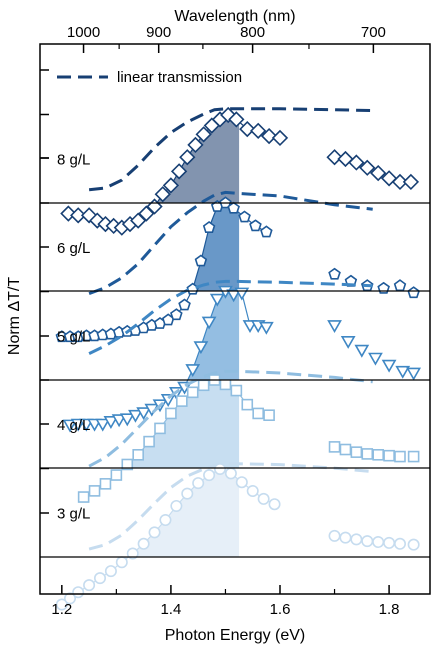 This screenshot has height=649, width=435. Describe the element at coordinates (234, 16) in the screenshot. I see `top-axis-label: Wavelength (nm)` at that location.